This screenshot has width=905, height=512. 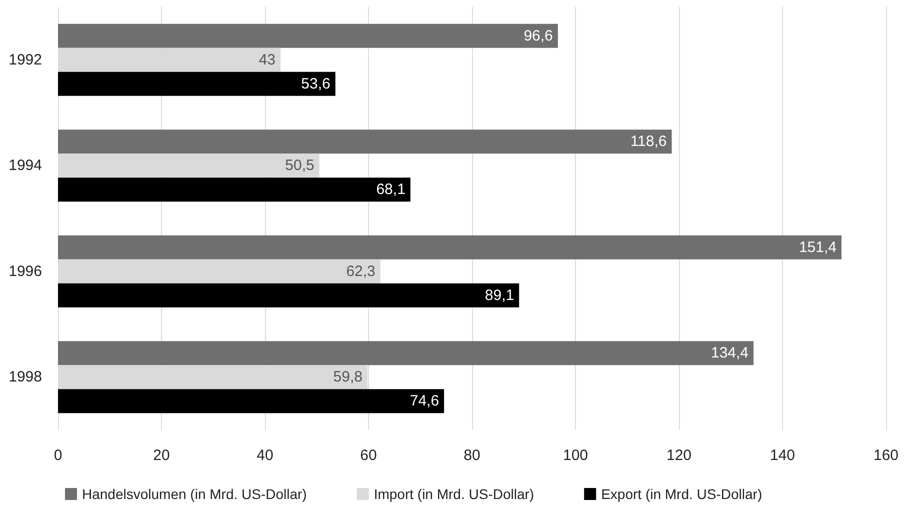 What do you see at coordinates (299, 165) in the screenshot?
I see `data-label: 50,5` at bounding box center [299, 165].